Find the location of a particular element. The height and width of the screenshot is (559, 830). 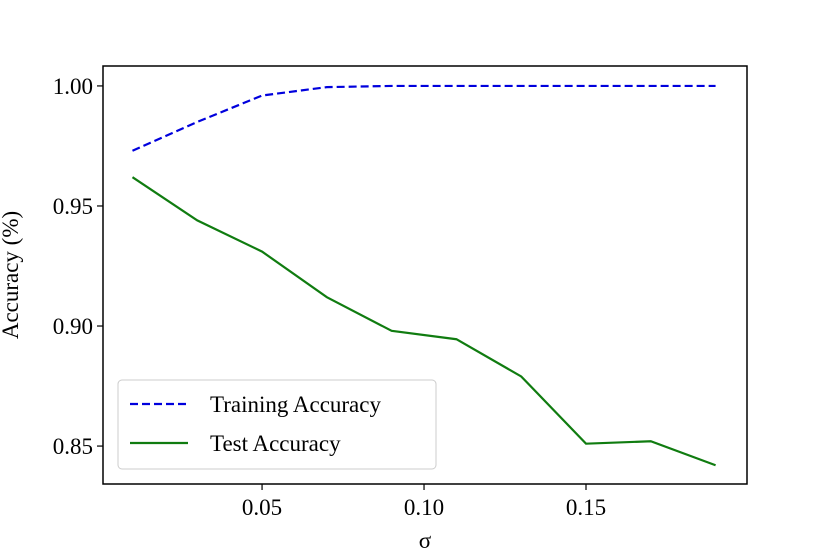

y-tick-label: 0.85 is located at coordinates (73, 446).